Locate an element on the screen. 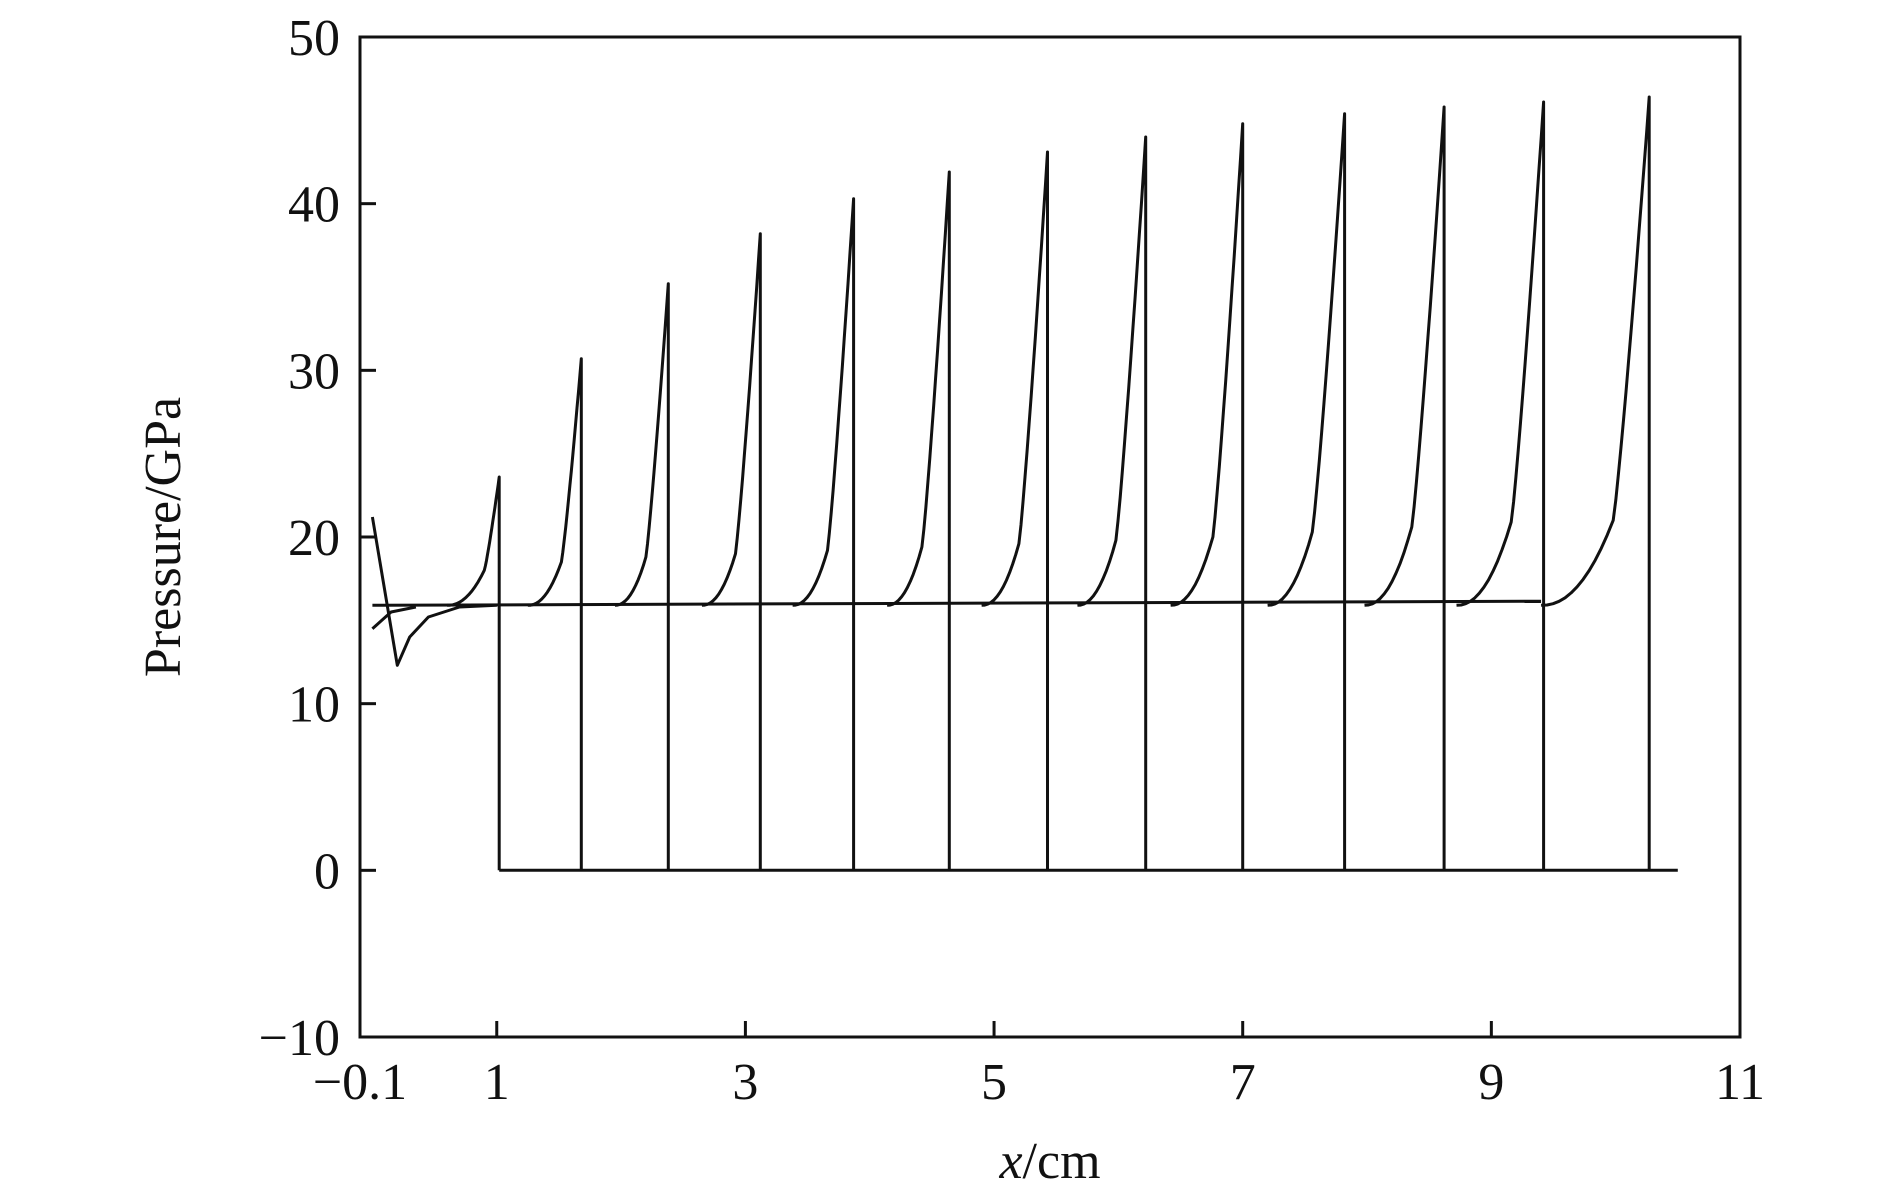 The height and width of the screenshot is (1193, 1890). y-tick-label: 20 is located at coordinates (314, 538).